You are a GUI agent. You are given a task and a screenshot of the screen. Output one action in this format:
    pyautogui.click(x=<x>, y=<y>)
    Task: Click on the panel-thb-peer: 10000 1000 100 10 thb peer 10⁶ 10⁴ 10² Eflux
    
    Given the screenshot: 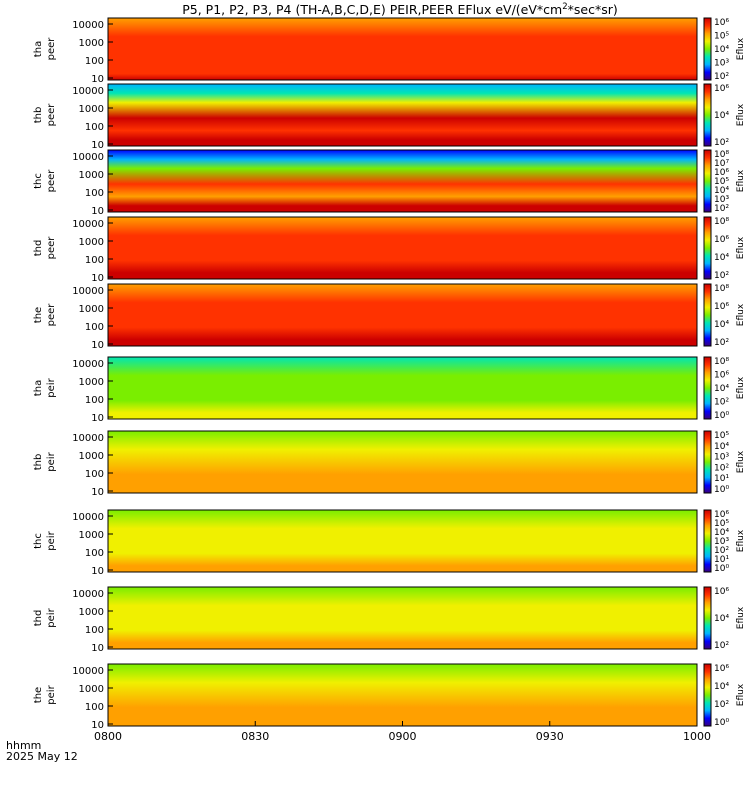 What is the action you would take?
    pyautogui.click(x=389, y=117)
    